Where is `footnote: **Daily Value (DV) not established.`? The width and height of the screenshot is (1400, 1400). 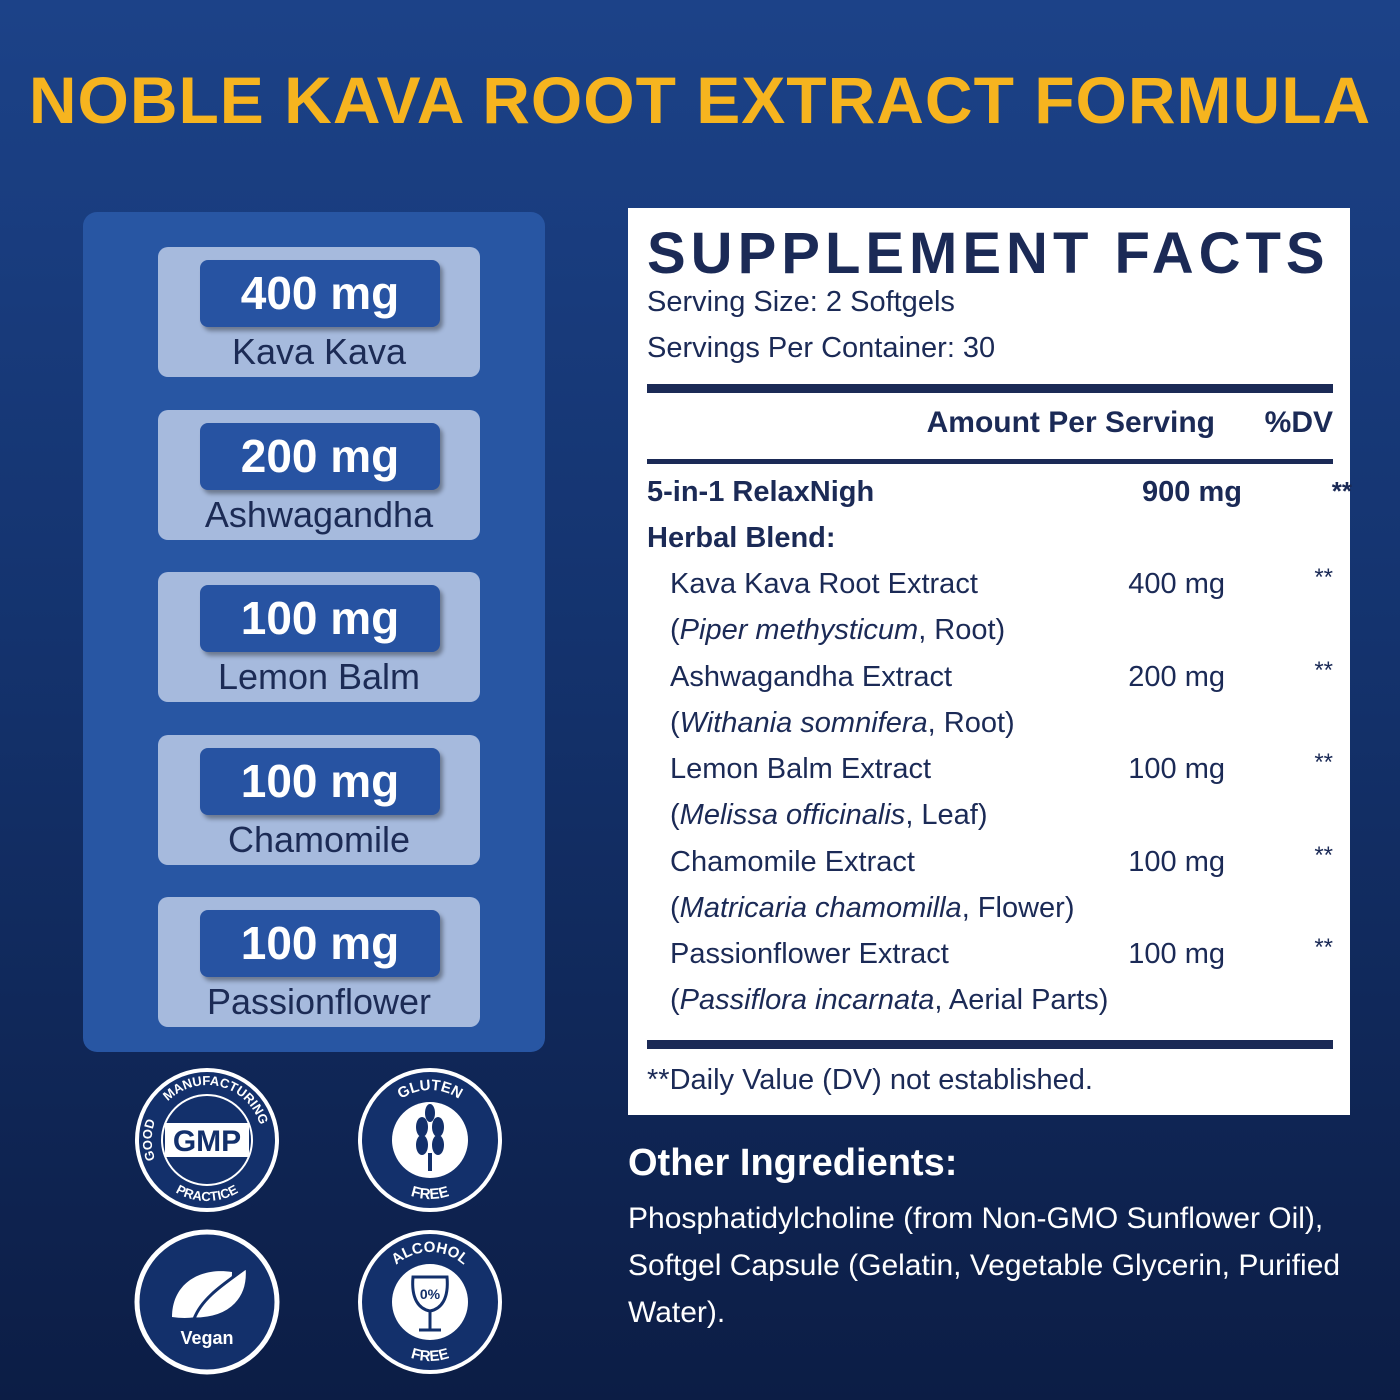
footnote: **Daily Value (DV) not established. is located at coordinates (870, 1080).